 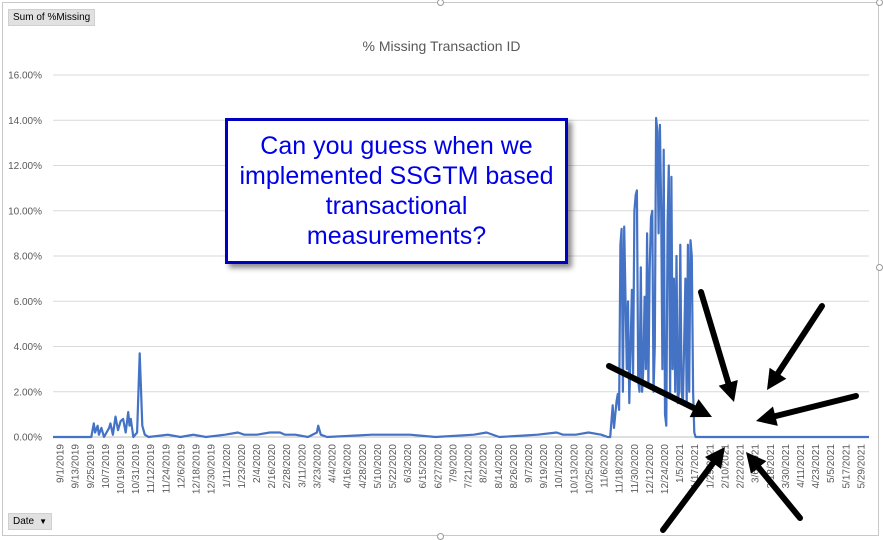 I want to click on x-tick-label: 6/3/2020, so click(x=408, y=463).